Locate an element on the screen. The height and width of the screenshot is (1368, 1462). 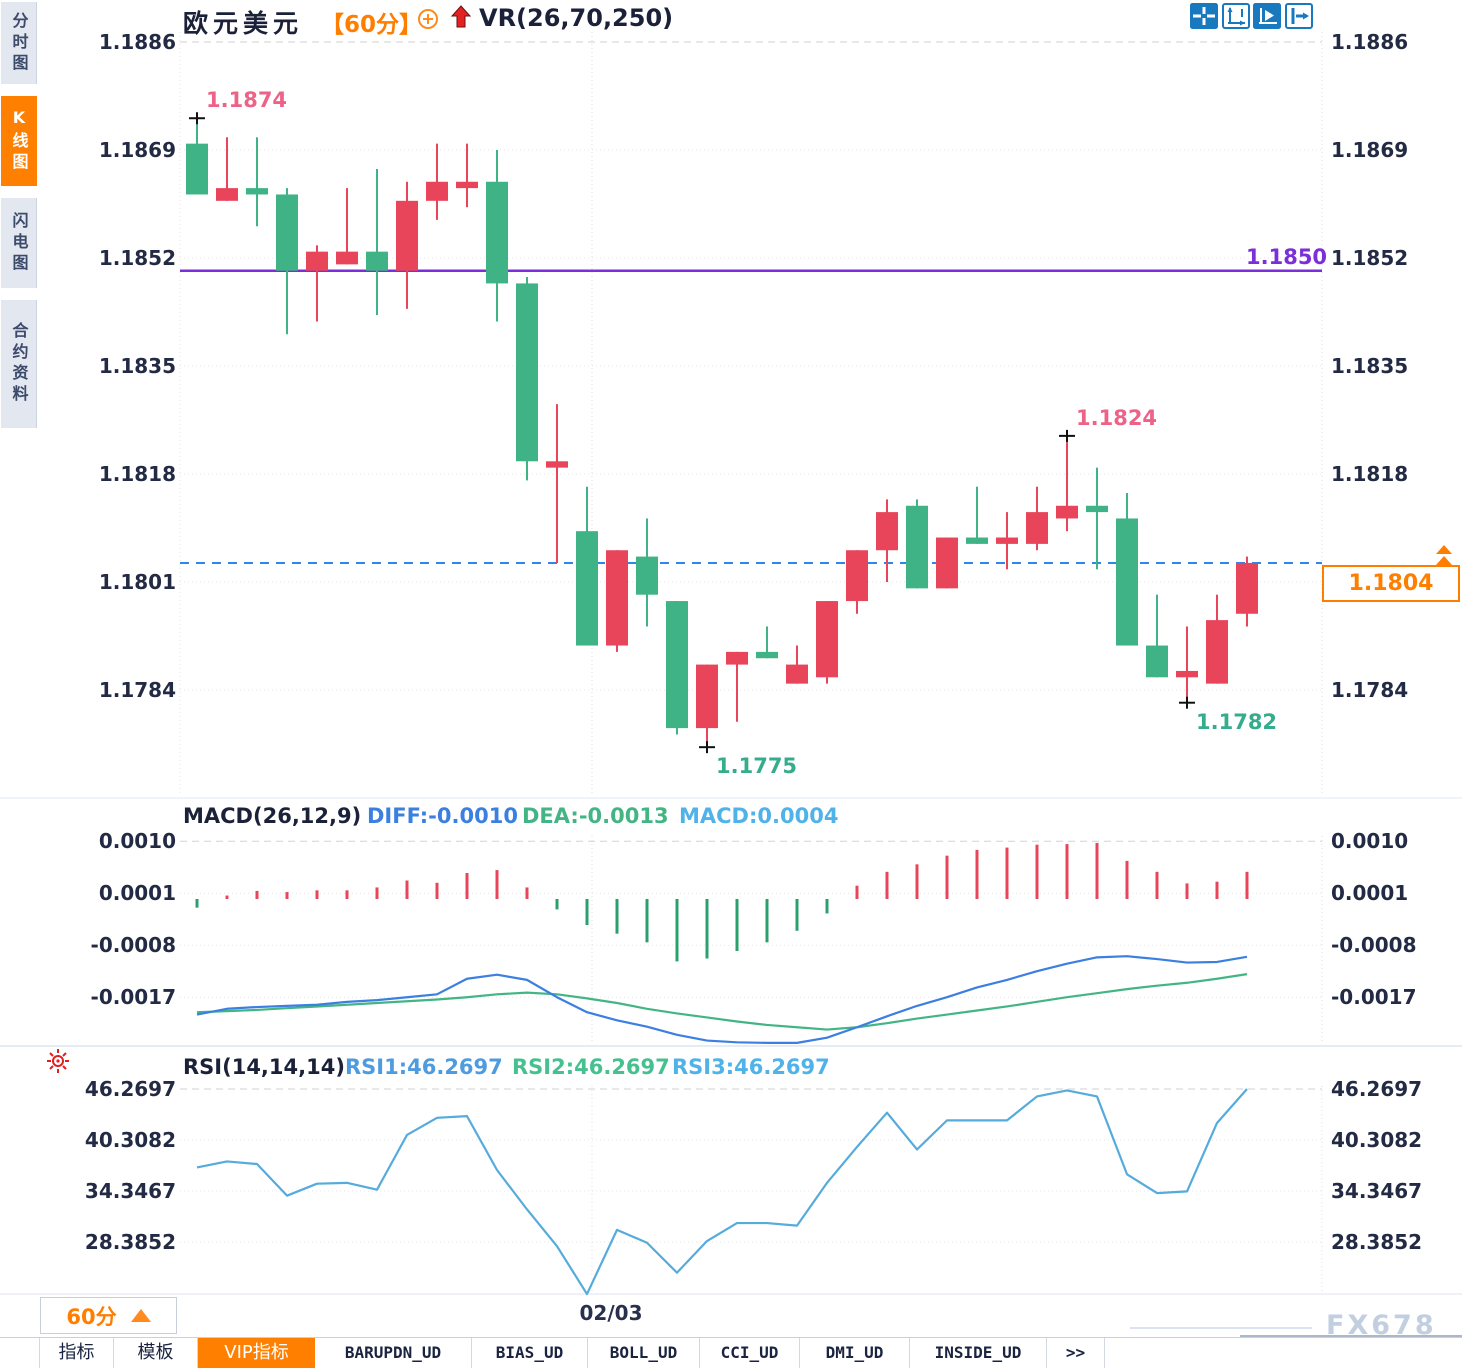
timeframe-label: 【60分】 is located at coordinates (372, 25).